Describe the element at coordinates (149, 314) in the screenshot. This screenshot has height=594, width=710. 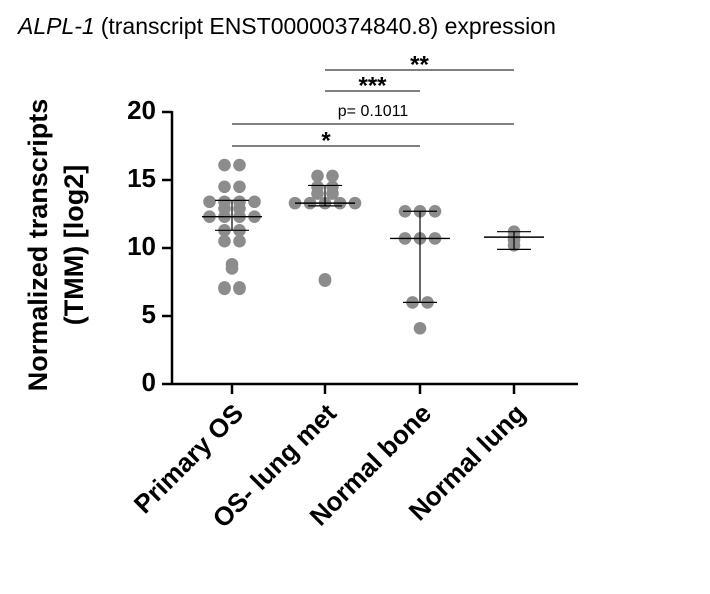
I see `y-tick-label: 5` at that location.